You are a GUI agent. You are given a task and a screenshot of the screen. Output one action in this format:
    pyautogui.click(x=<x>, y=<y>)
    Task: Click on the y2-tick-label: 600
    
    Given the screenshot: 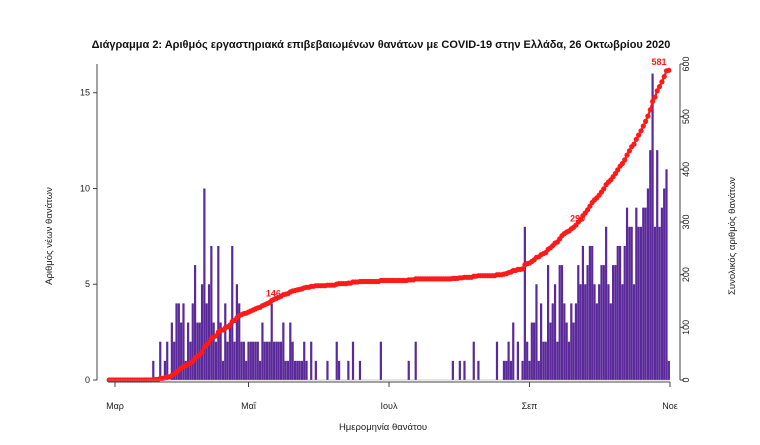 What is the action you would take?
    pyautogui.click(x=686, y=63)
    